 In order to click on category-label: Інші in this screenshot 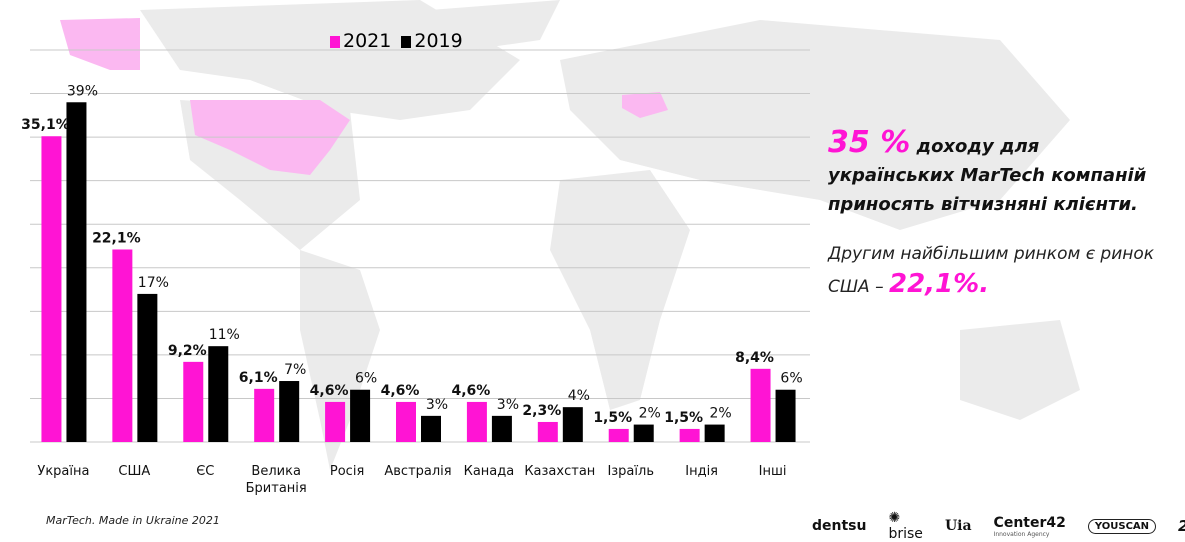, I will do `click(773, 471)`.